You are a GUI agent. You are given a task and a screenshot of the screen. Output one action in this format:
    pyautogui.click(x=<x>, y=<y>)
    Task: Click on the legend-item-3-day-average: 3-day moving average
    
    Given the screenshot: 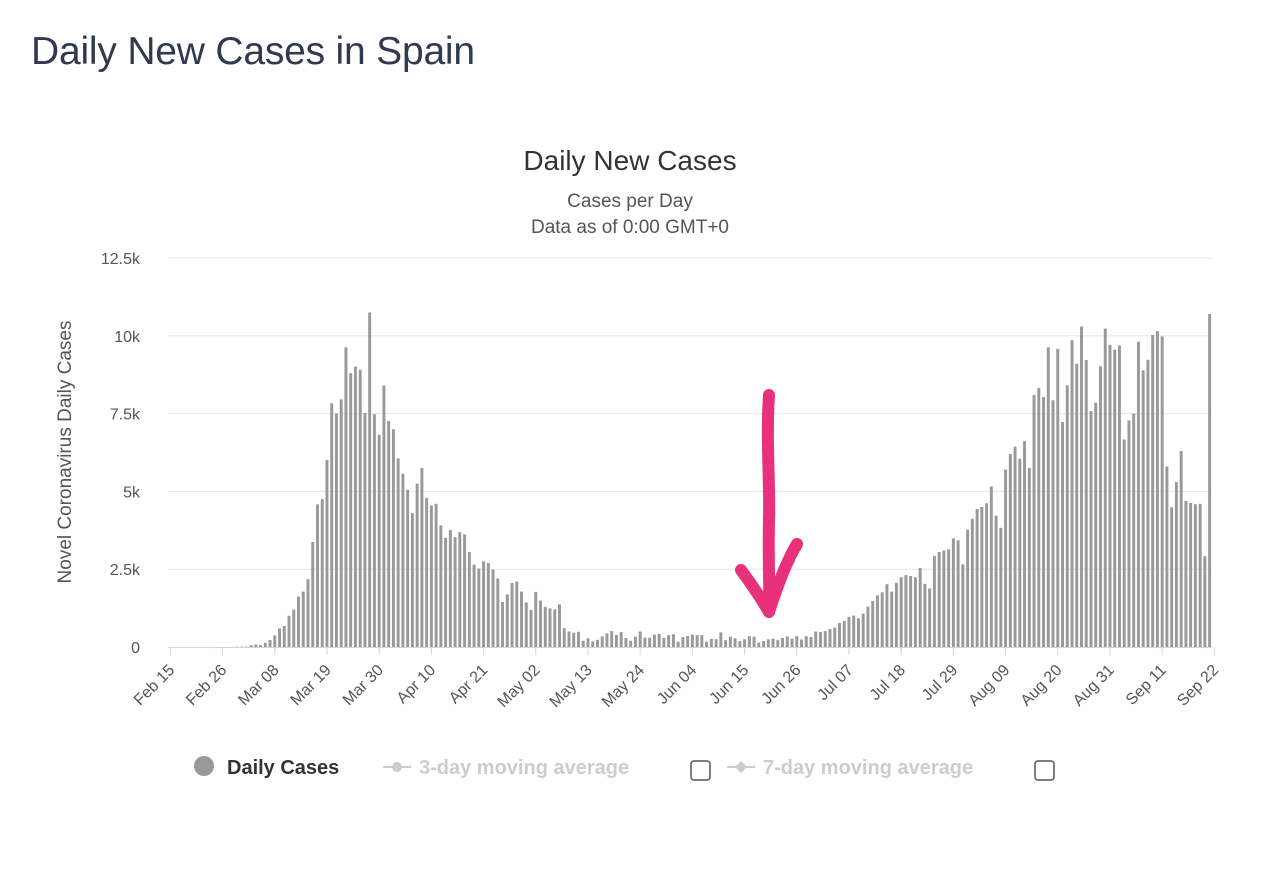 What is the action you would take?
    pyautogui.click(x=506, y=768)
    